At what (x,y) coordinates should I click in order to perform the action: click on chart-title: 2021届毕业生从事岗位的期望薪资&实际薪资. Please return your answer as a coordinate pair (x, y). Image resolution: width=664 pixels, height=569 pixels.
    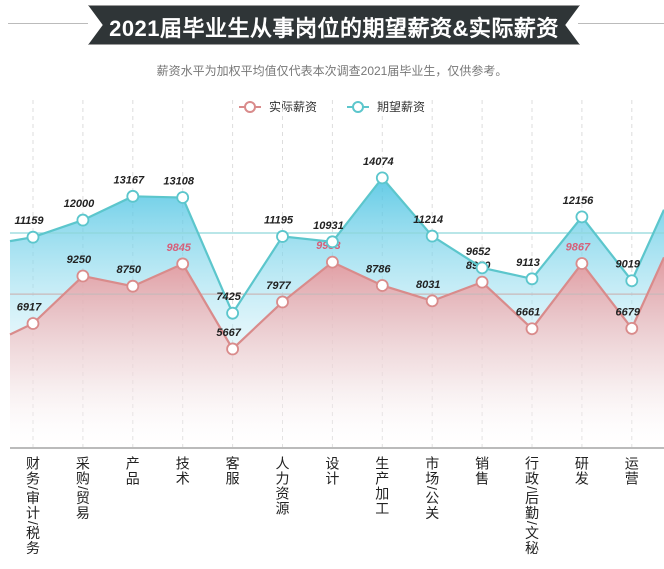
    Looking at the image, I should click on (334, 28).